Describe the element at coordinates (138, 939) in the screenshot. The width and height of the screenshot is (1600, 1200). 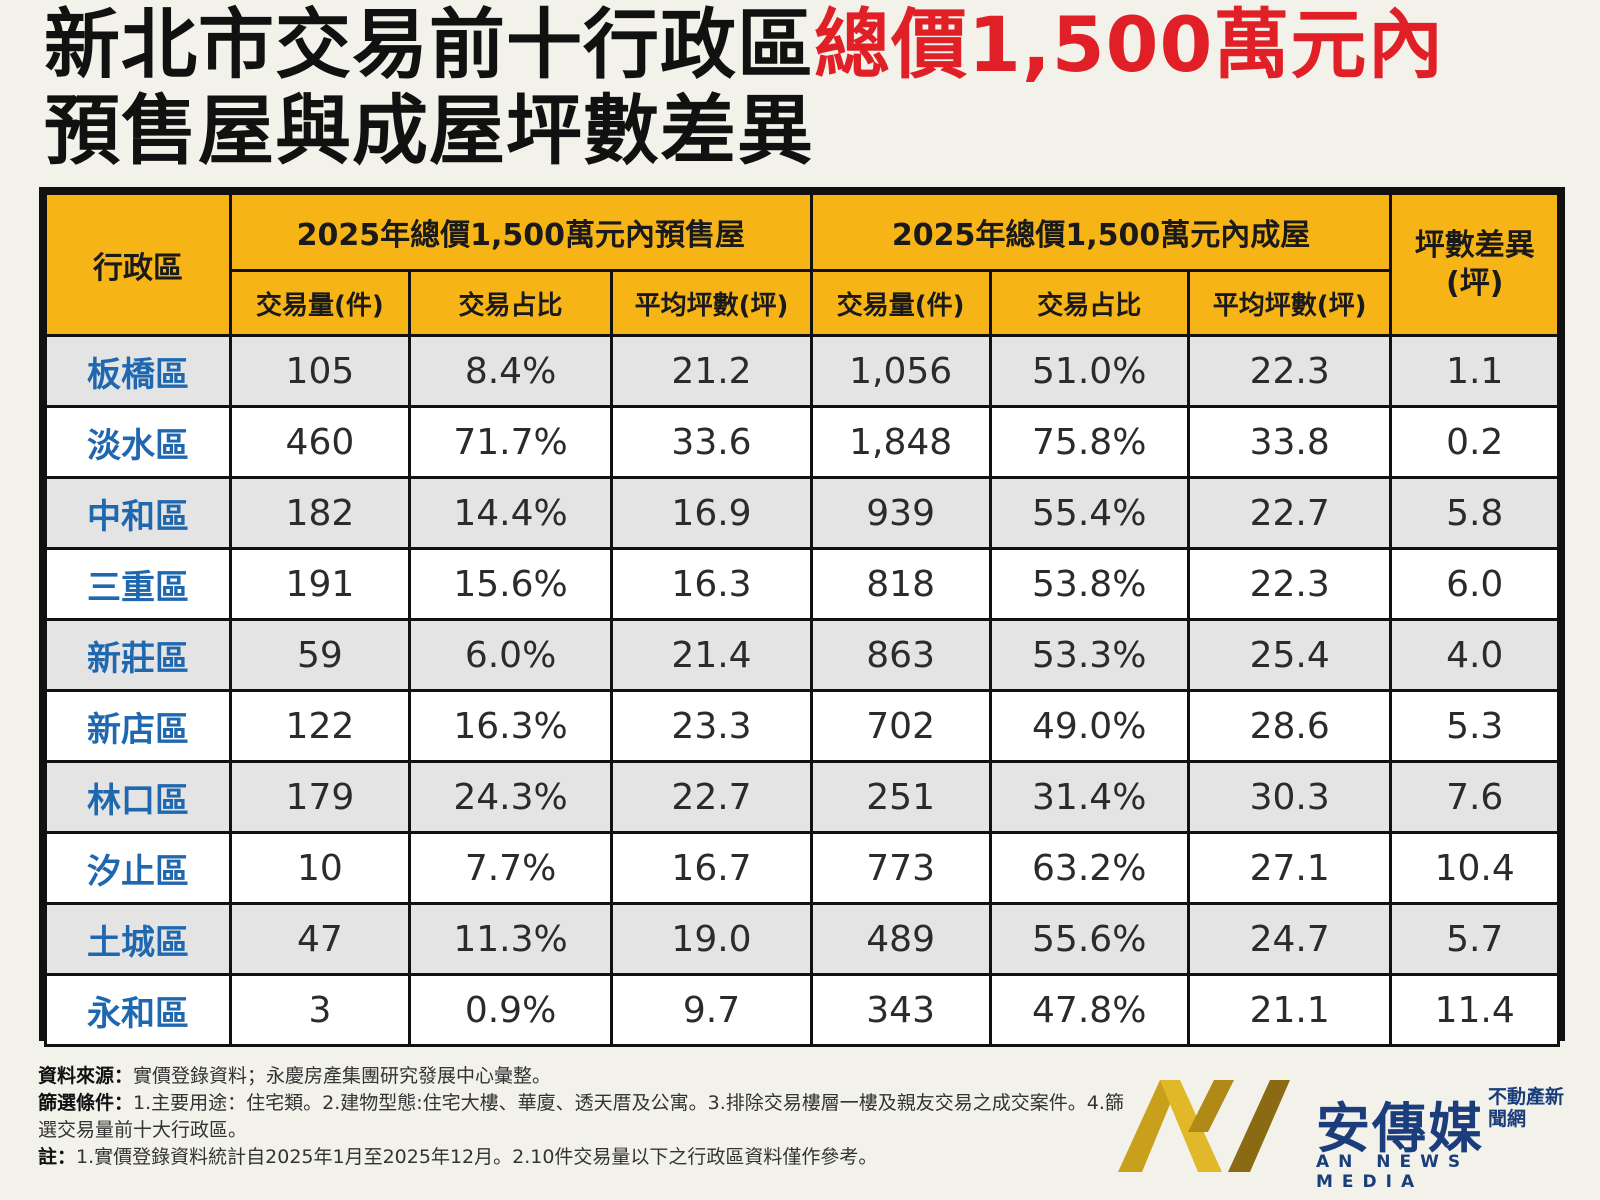
I see `district-cell: 土城區` at that location.